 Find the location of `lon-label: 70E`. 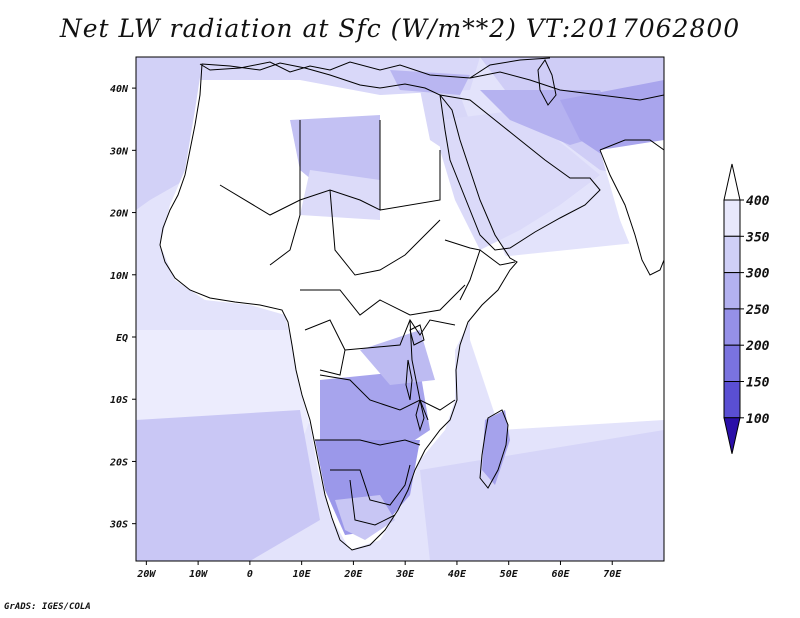

lon-label: 70E is located at coordinates (612, 574).